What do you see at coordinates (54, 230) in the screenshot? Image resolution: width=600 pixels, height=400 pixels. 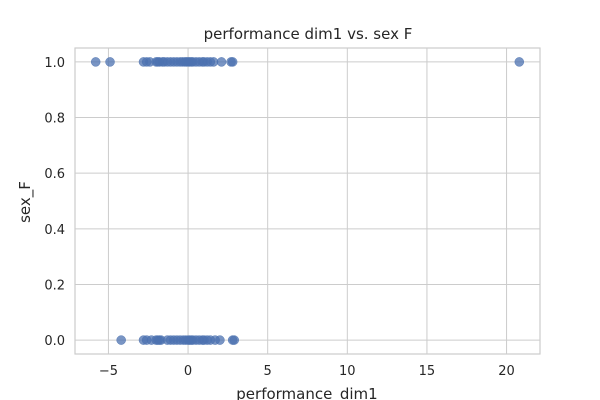 I see `y-tick-label: 0.4` at bounding box center [54, 230].